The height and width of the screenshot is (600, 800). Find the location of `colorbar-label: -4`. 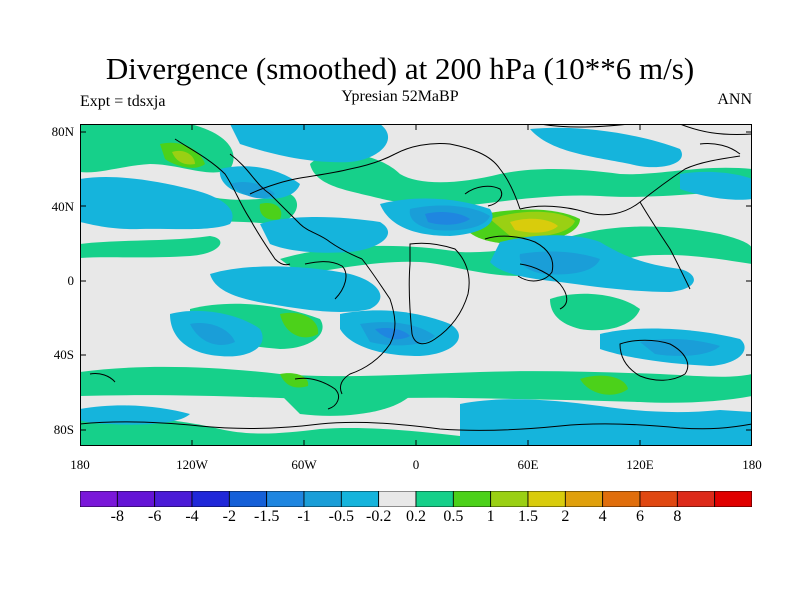

colorbar-label: -4 is located at coordinates (192, 516).